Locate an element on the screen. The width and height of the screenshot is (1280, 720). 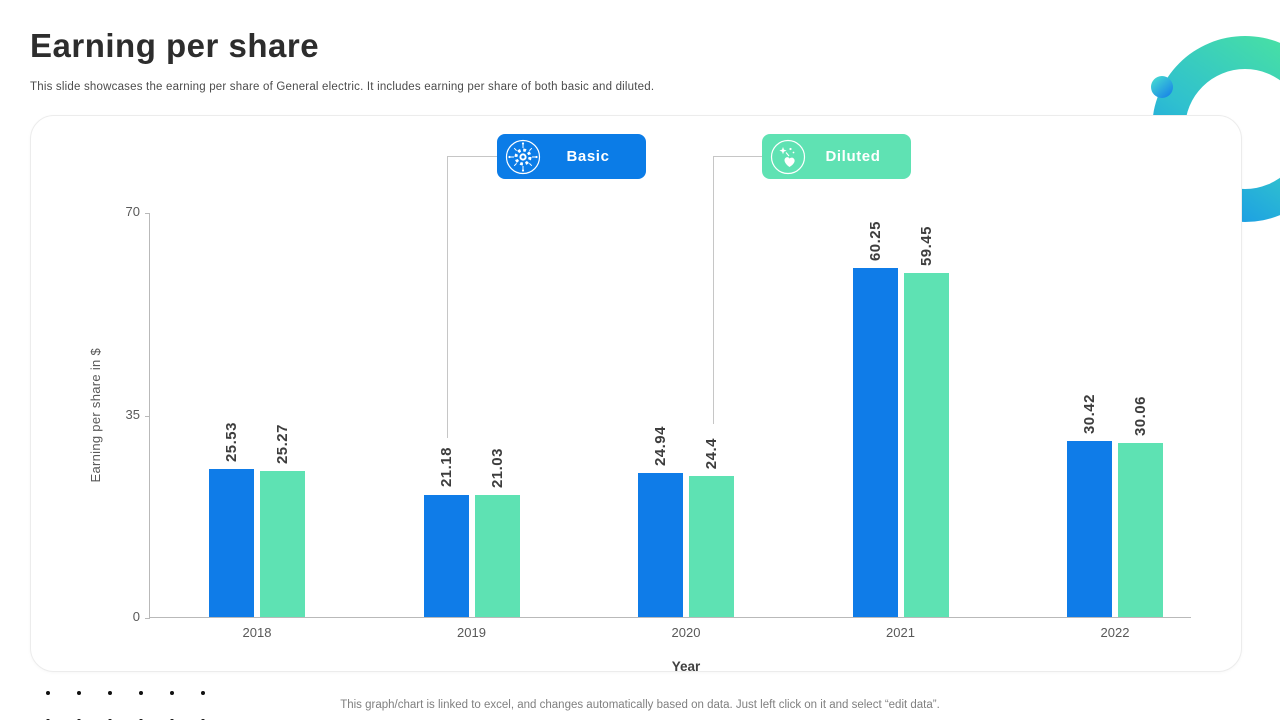
legend-label-basic: Basic is located at coordinates (588, 156).